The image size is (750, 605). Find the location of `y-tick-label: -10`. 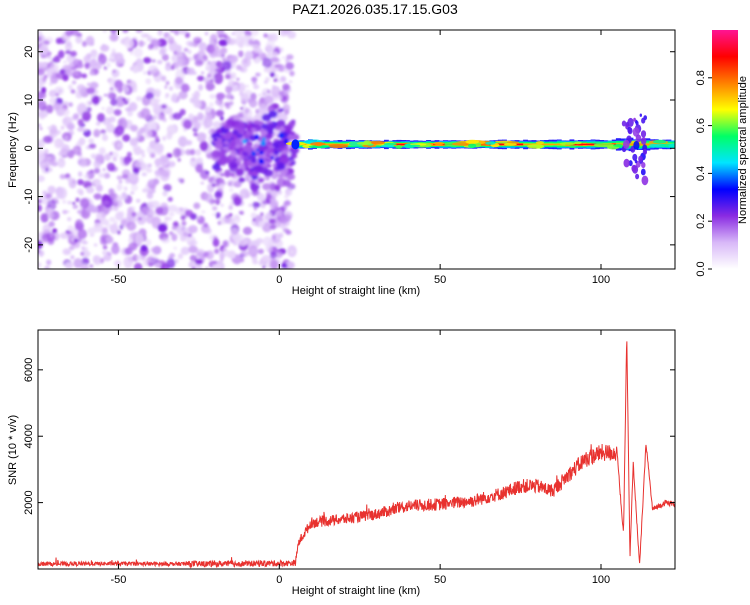

y-tick-label: -10 is located at coordinates (29, 197).